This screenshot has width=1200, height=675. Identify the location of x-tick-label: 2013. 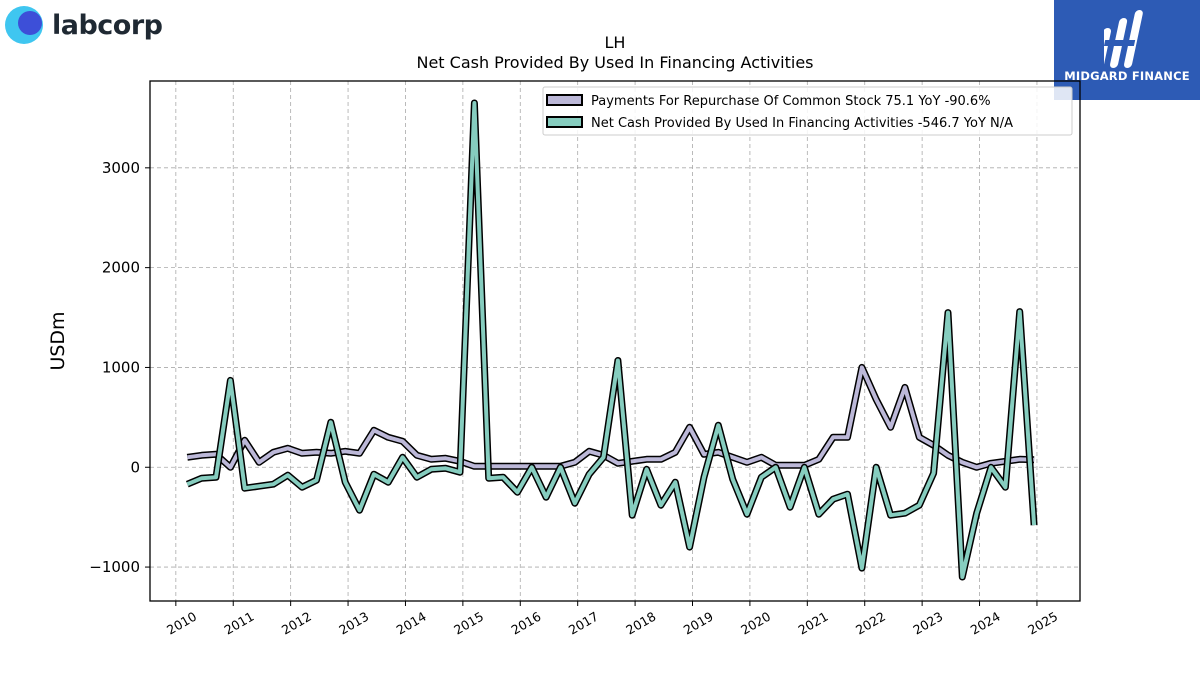
(353, 623).